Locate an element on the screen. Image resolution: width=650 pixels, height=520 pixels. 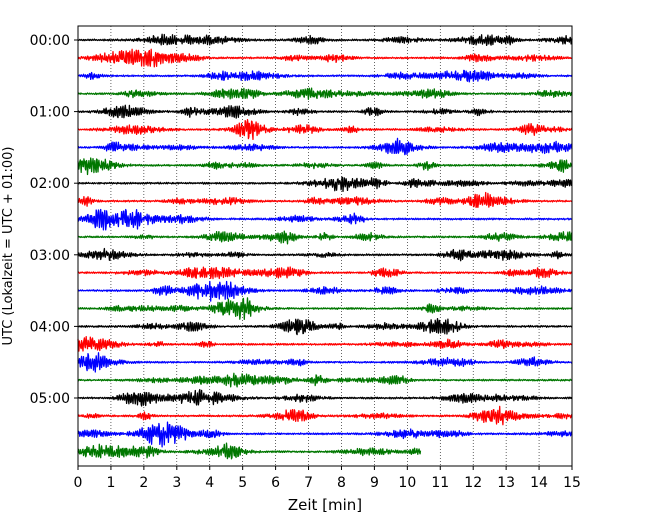
y-axis-label: UTC (Lokalzeit = UTC + 01:00) is located at coordinates (8, 246).